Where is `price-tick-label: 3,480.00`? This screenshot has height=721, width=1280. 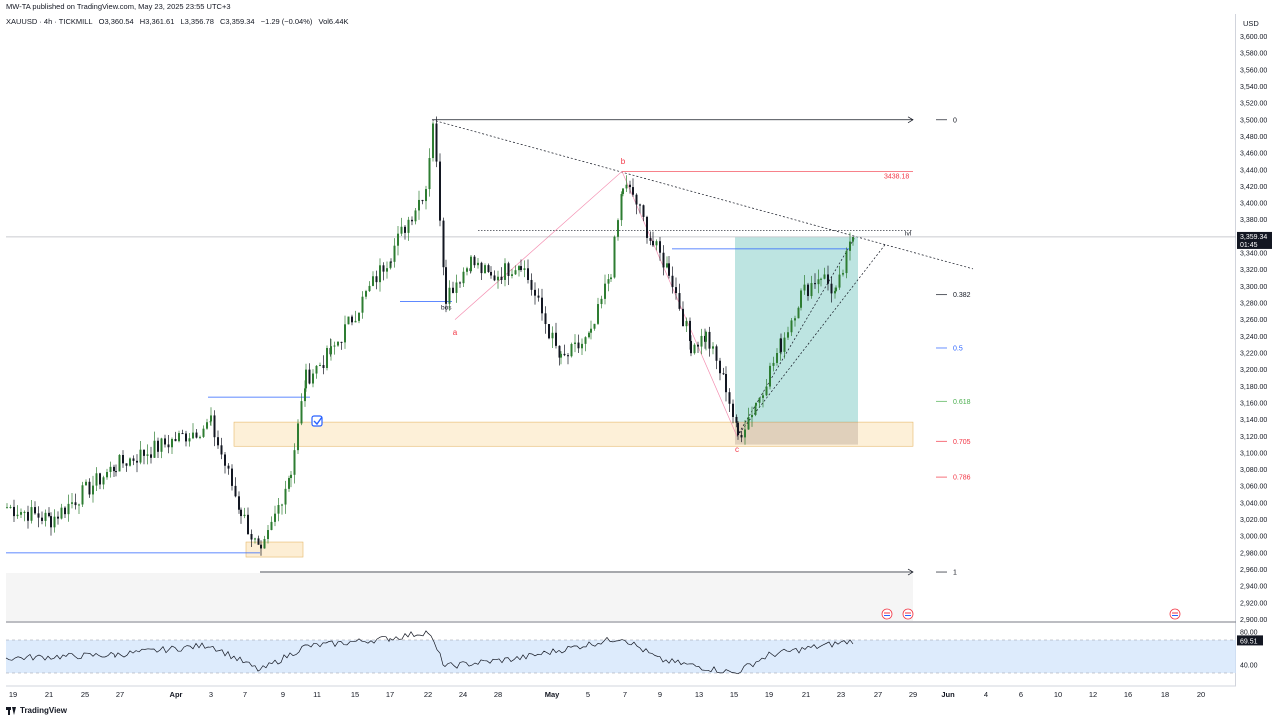 price-tick-label: 3,480.00 is located at coordinates (1253, 137).